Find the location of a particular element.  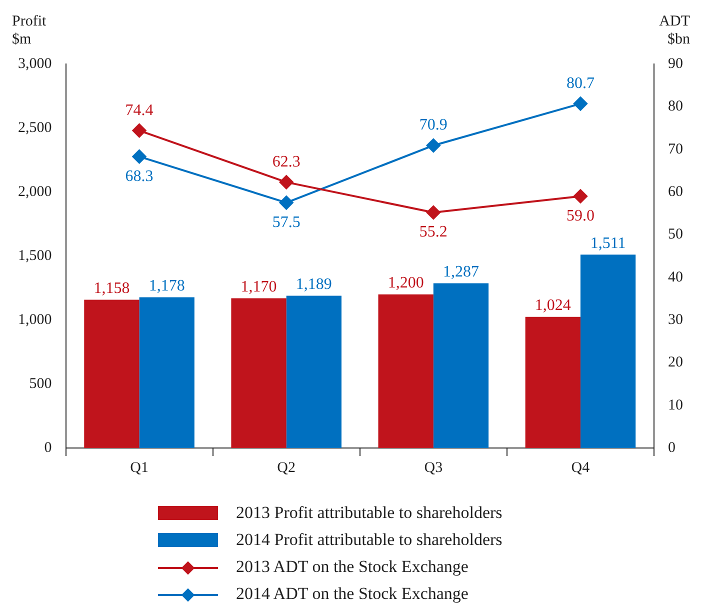

data-label: 70.9 is located at coordinates (433, 125).